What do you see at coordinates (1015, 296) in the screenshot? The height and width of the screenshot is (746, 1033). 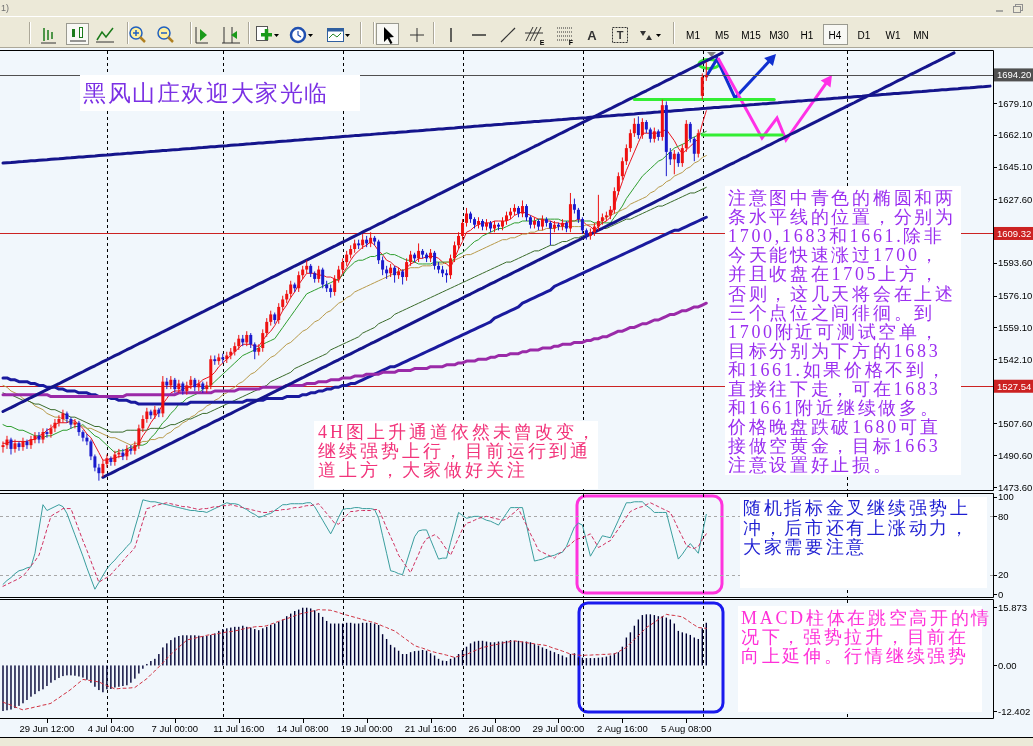 I see `y-tick-label: 1576.10` at bounding box center [1015, 296].